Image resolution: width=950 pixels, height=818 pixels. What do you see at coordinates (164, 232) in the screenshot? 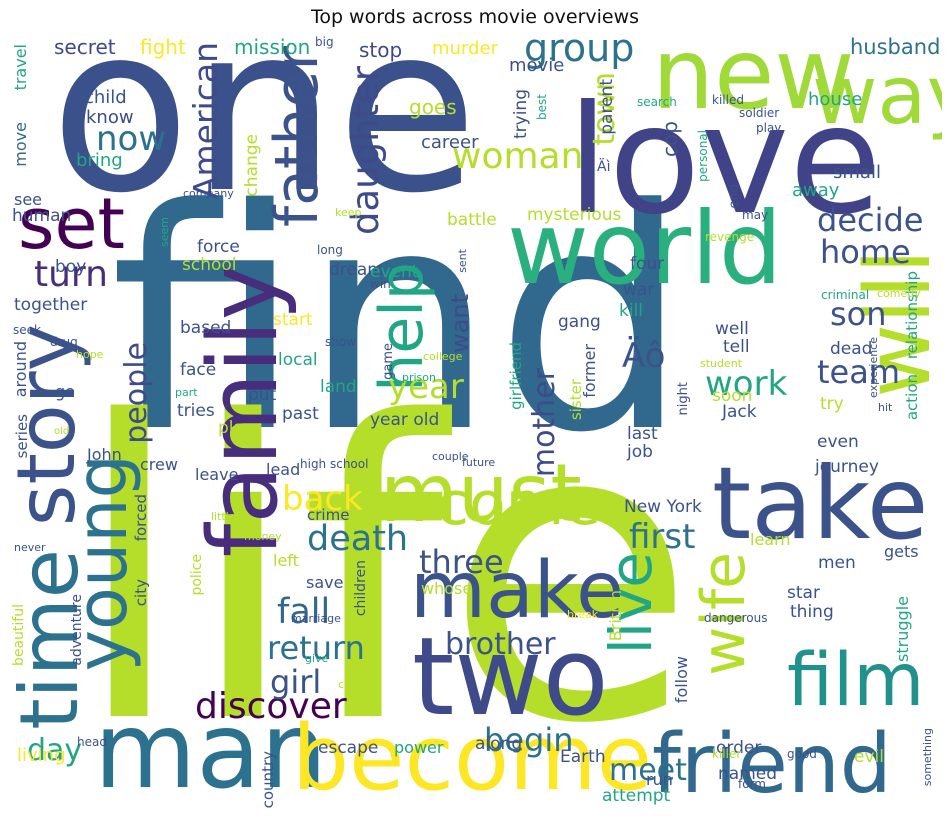
I see `word-seem: seem` at bounding box center [164, 232].